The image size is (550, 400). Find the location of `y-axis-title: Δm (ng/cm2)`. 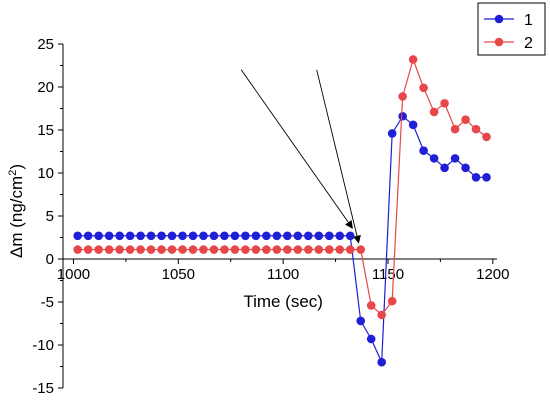

y-axis-title: Δm (ng/cm2) is located at coordinates (16, 211).